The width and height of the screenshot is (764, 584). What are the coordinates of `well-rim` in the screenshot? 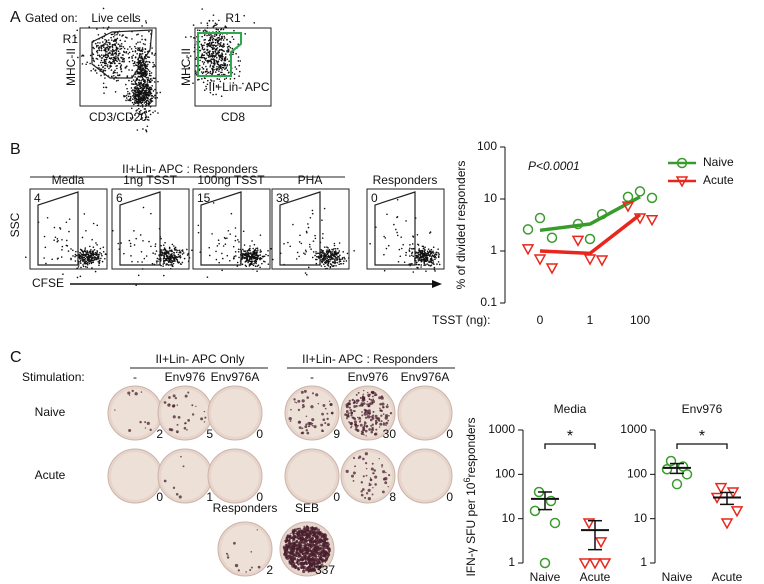 It's located at (425, 413).